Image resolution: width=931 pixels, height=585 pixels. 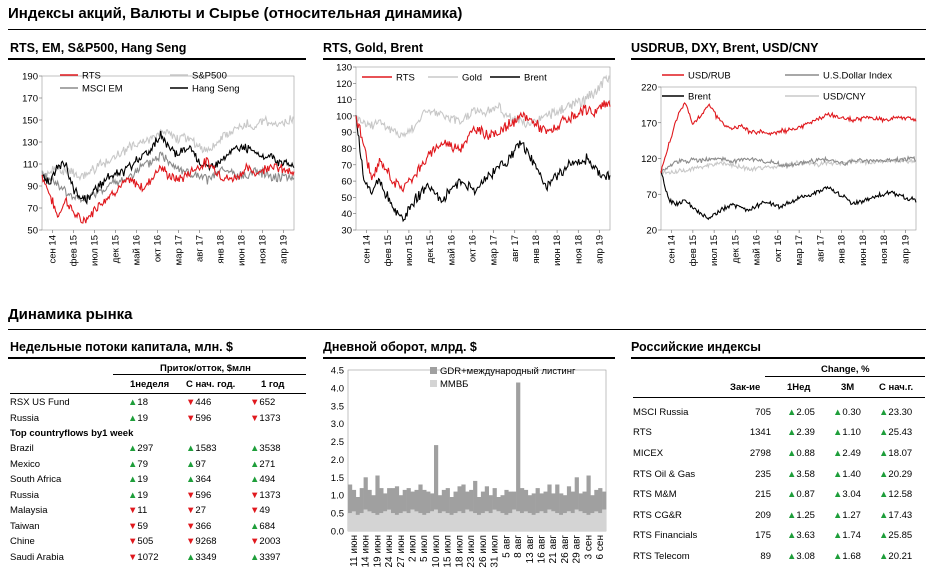 What do you see at coordinates (270, 418) in the screenshot?
I see `flow-value: 1373` at bounding box center [270, 418].